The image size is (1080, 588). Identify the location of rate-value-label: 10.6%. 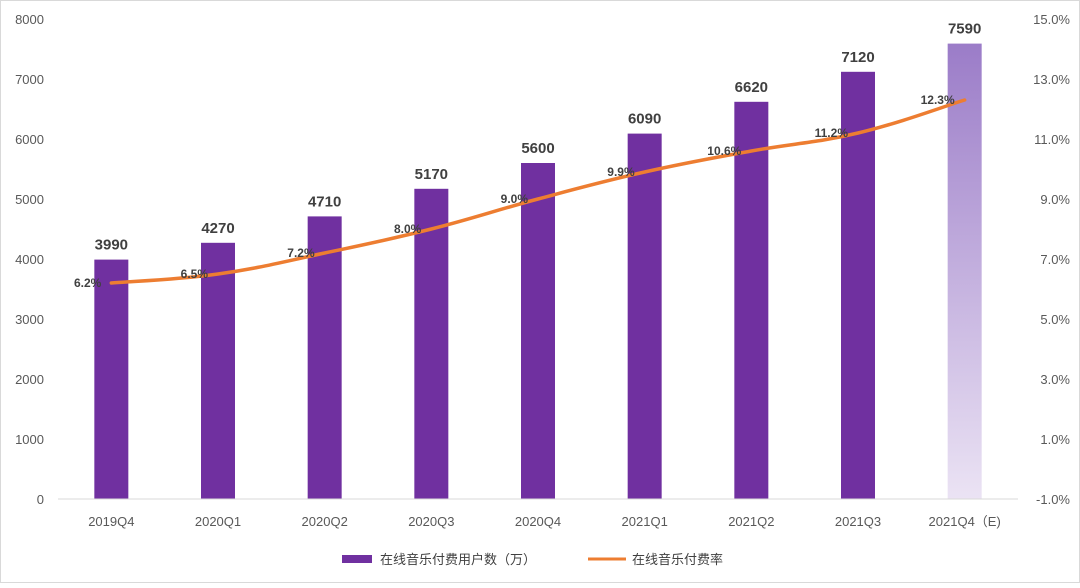
(724, 151).